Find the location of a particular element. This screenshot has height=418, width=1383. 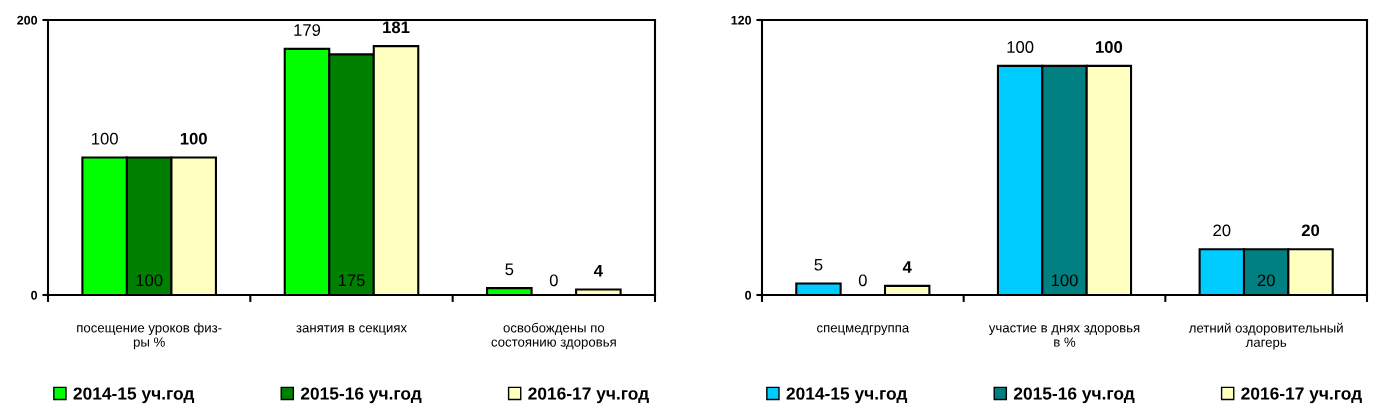

x-tick-label: участие в днях здоровья в % is located at coordinates (1064, 336).